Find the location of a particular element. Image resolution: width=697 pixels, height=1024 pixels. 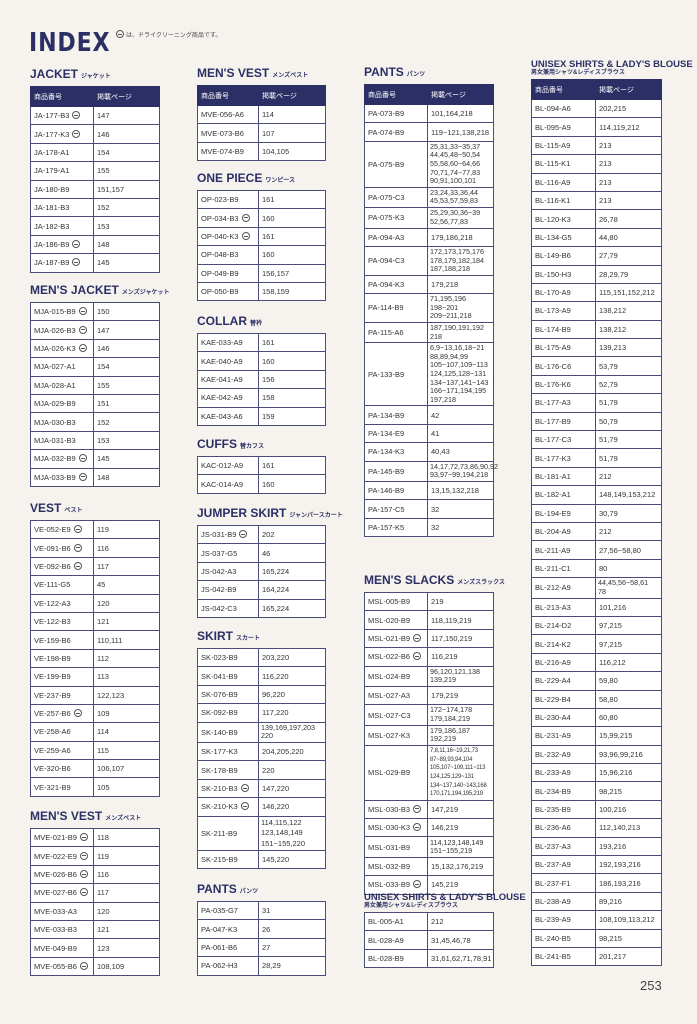

table-row: BL-170-A9 115,151,152,212 is located at coordinates (596, 292).